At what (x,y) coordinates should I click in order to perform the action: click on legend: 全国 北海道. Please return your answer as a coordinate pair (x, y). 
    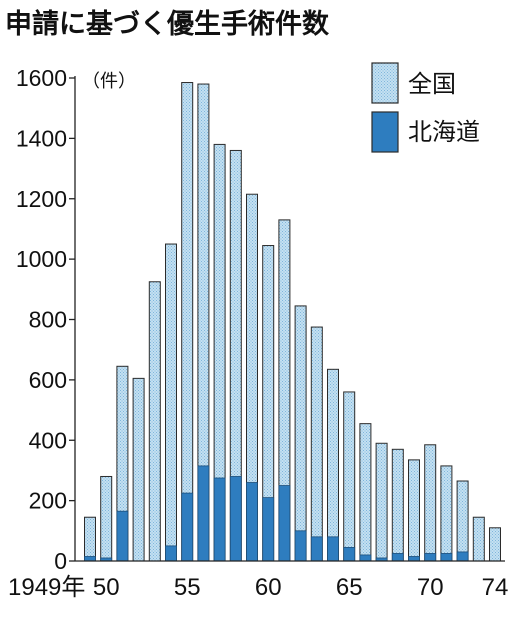
    Looking at the image, I should click on (425, 107).